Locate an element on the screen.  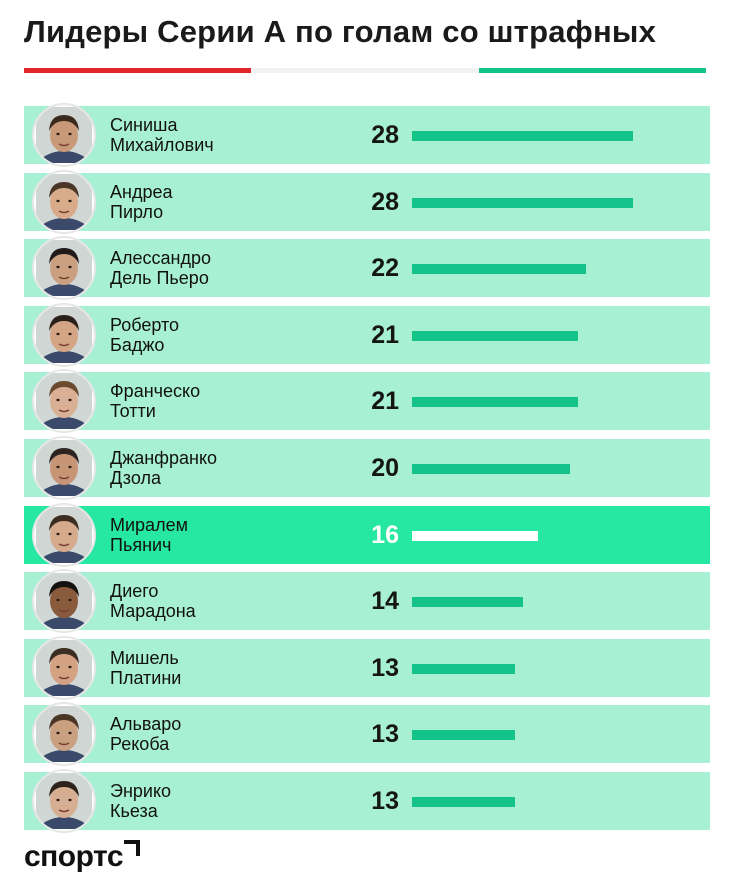
player-name: Мишель Платини is located at coordinates (145, 668).